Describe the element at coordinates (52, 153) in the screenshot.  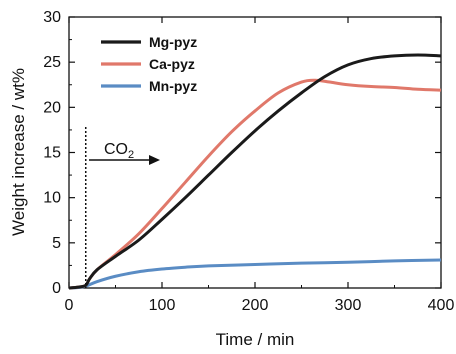
I see `y-tick-label: 15` at that location.